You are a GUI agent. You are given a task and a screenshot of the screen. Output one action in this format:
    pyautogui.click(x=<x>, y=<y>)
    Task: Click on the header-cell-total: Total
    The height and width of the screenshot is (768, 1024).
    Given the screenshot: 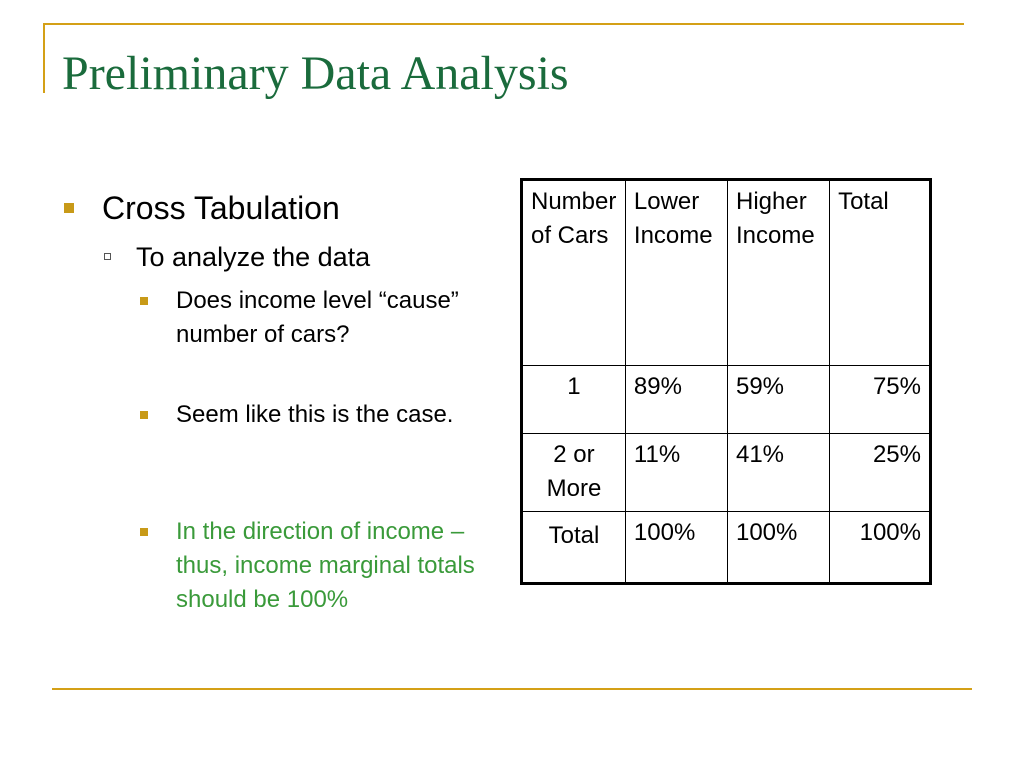 What is the action you would take?
    pyautogui.click(x=880, y=272)
    